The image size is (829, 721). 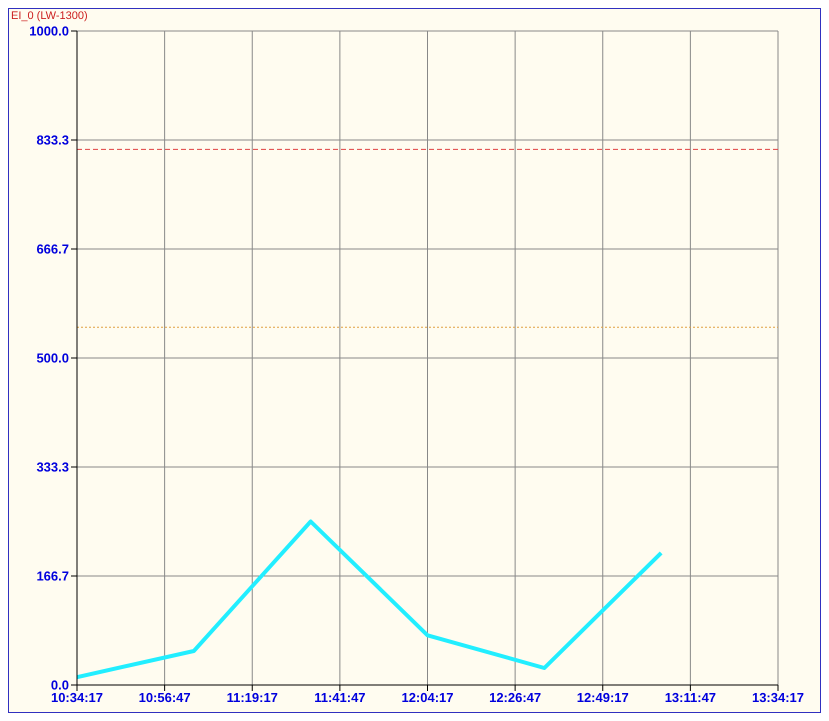 What do you see at coordinates (690, 698) in the screenshot?
I see `x-tick-label: 13:11:47` at bounding box center [690, 698].